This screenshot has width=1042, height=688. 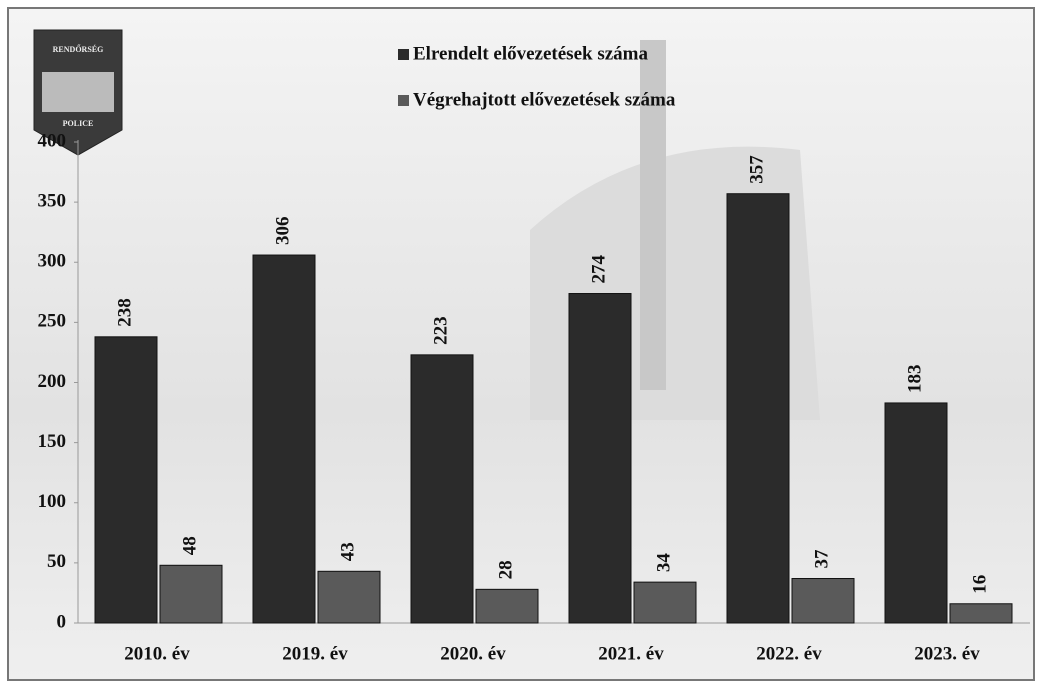 I want to click on legend-label: Végrehajtott elővezetések száma, so click(x=544, y=99).